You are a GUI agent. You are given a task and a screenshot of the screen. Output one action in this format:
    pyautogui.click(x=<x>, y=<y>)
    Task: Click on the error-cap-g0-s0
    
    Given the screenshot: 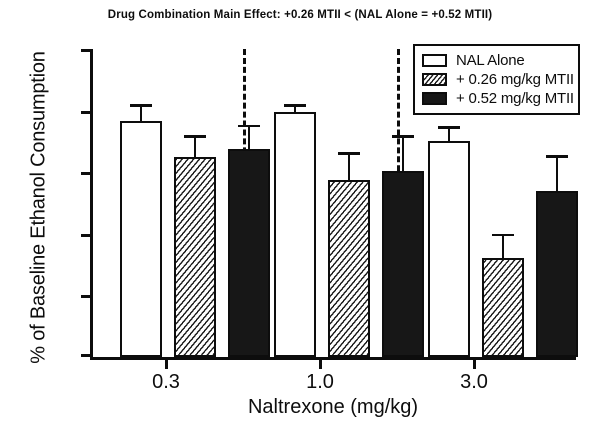 What is the action you would take?
    pyautogui.click(x=140, y=105)
    